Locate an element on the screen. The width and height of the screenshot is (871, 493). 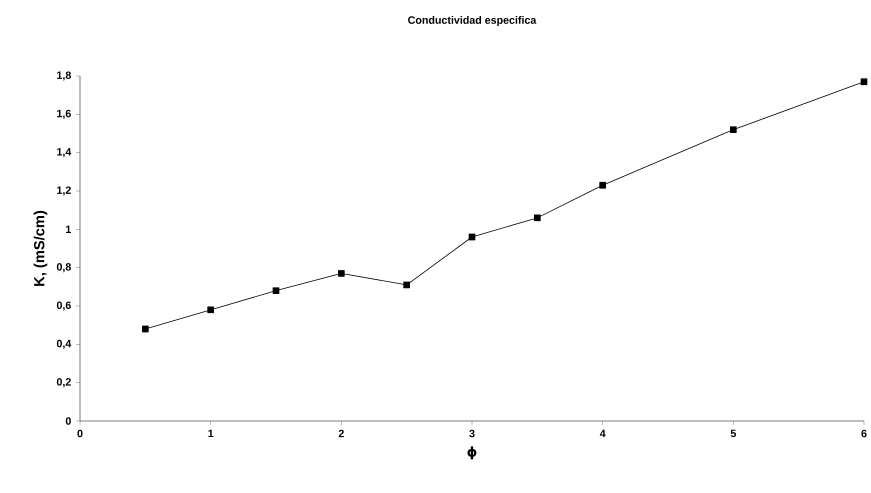
y-tick-label: 1,2 is located at coordinates (64, 191).